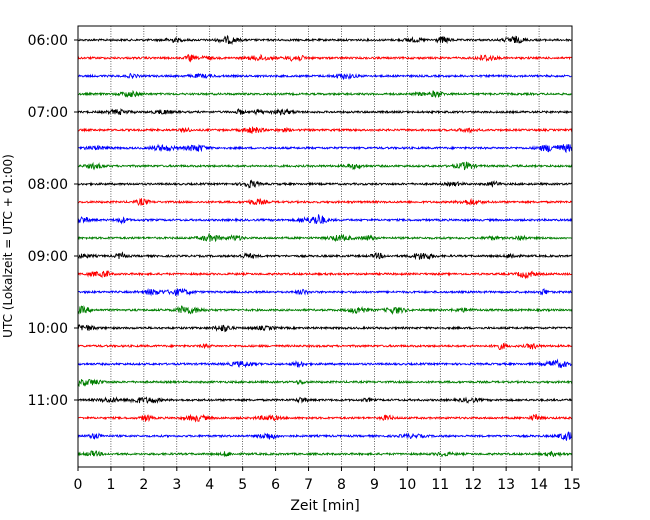 The image size is (650, 520). Describe the element at coordinates (572, 485) in the screenshot. I see `x-tick-label: 15` at that location.